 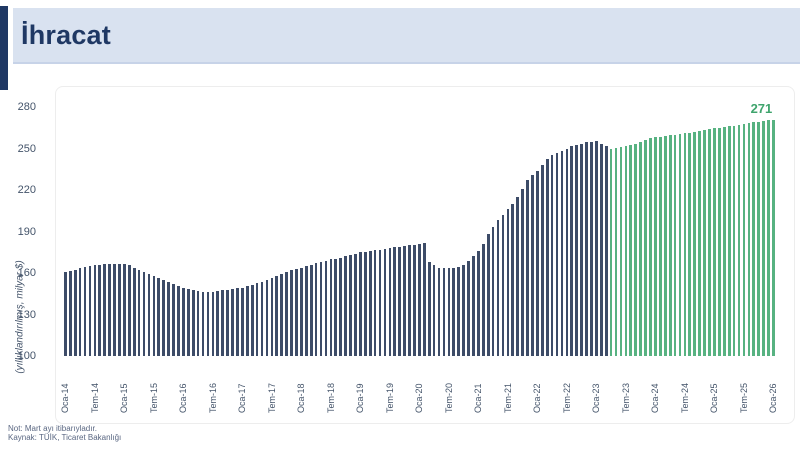 I want to click on y-tick-label: 100, so click(x=26, y=356).